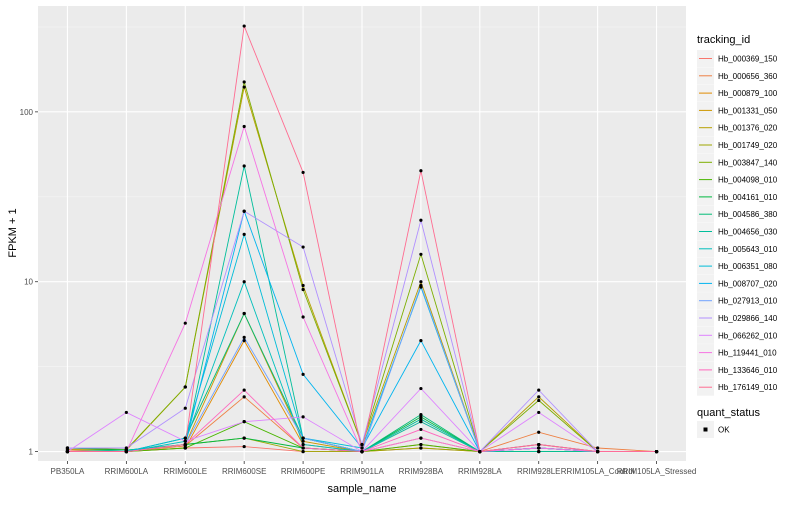 The width and height of the screenshot is (800, 505). What do you see at coordinates (421, 471) in the screenshot?
I see `x-tick-label: RRIM928BA` at bounding box center [421, 471].